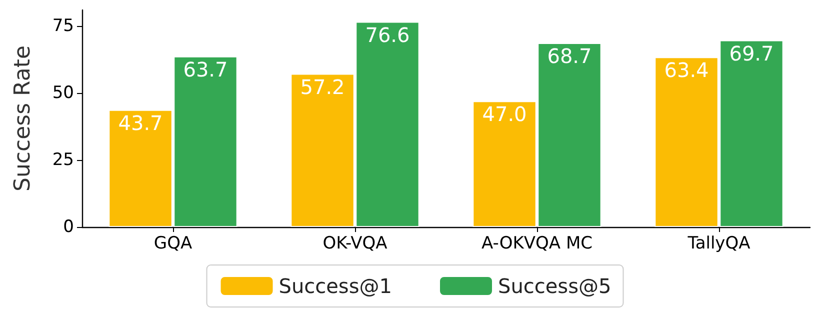 This screenshot has height=323, width=830. What do you see at coordinates (205, 69) in the screenshot?
I see `data-label: 63.7` at bounding box center [205, 69].